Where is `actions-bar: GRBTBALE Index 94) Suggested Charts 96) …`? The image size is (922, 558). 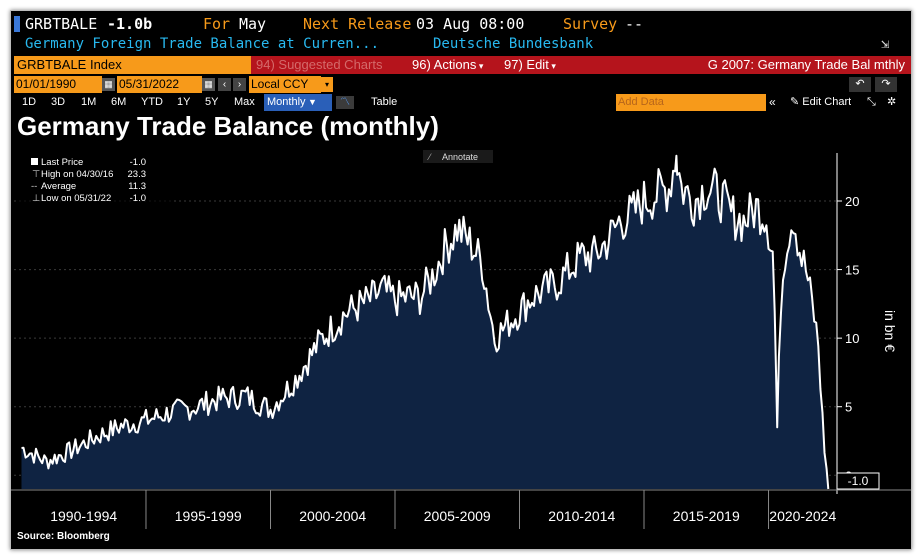
actions-bar: GRBTBALE Index 94) Suggested Charts 96) … is located at coordinates (461, 65).